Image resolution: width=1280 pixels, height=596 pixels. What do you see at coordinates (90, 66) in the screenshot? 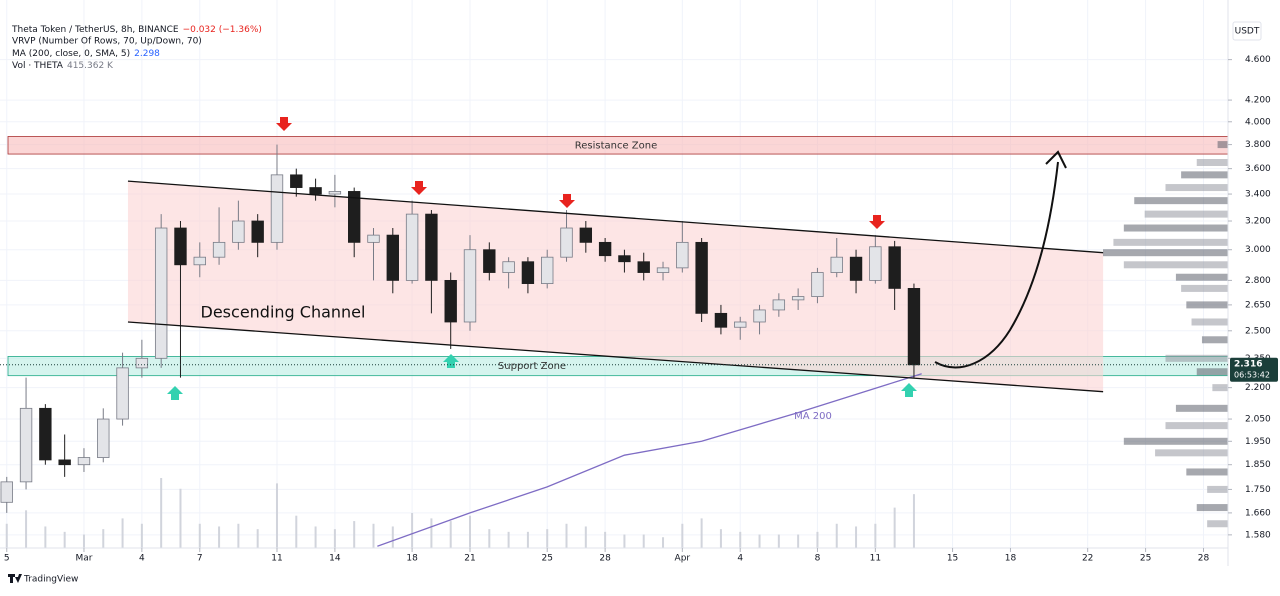
I see `vol-value: 415.362 K` at bounding box center [90, 66].